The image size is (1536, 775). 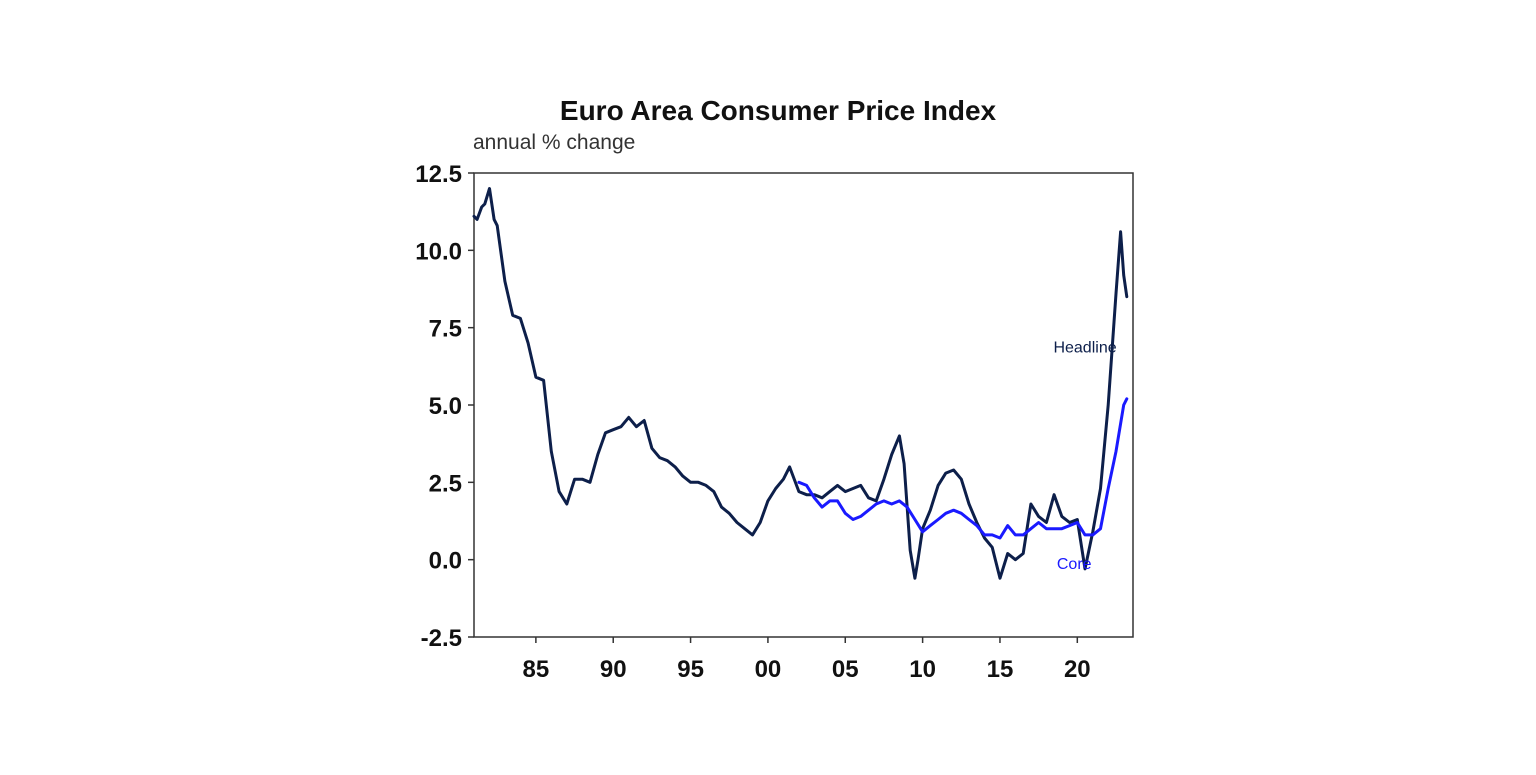 I want to click on y-axis: -2.5 0.0 2.5 5.0 7.5 10.0 12.5, so click(x=444, y=406).